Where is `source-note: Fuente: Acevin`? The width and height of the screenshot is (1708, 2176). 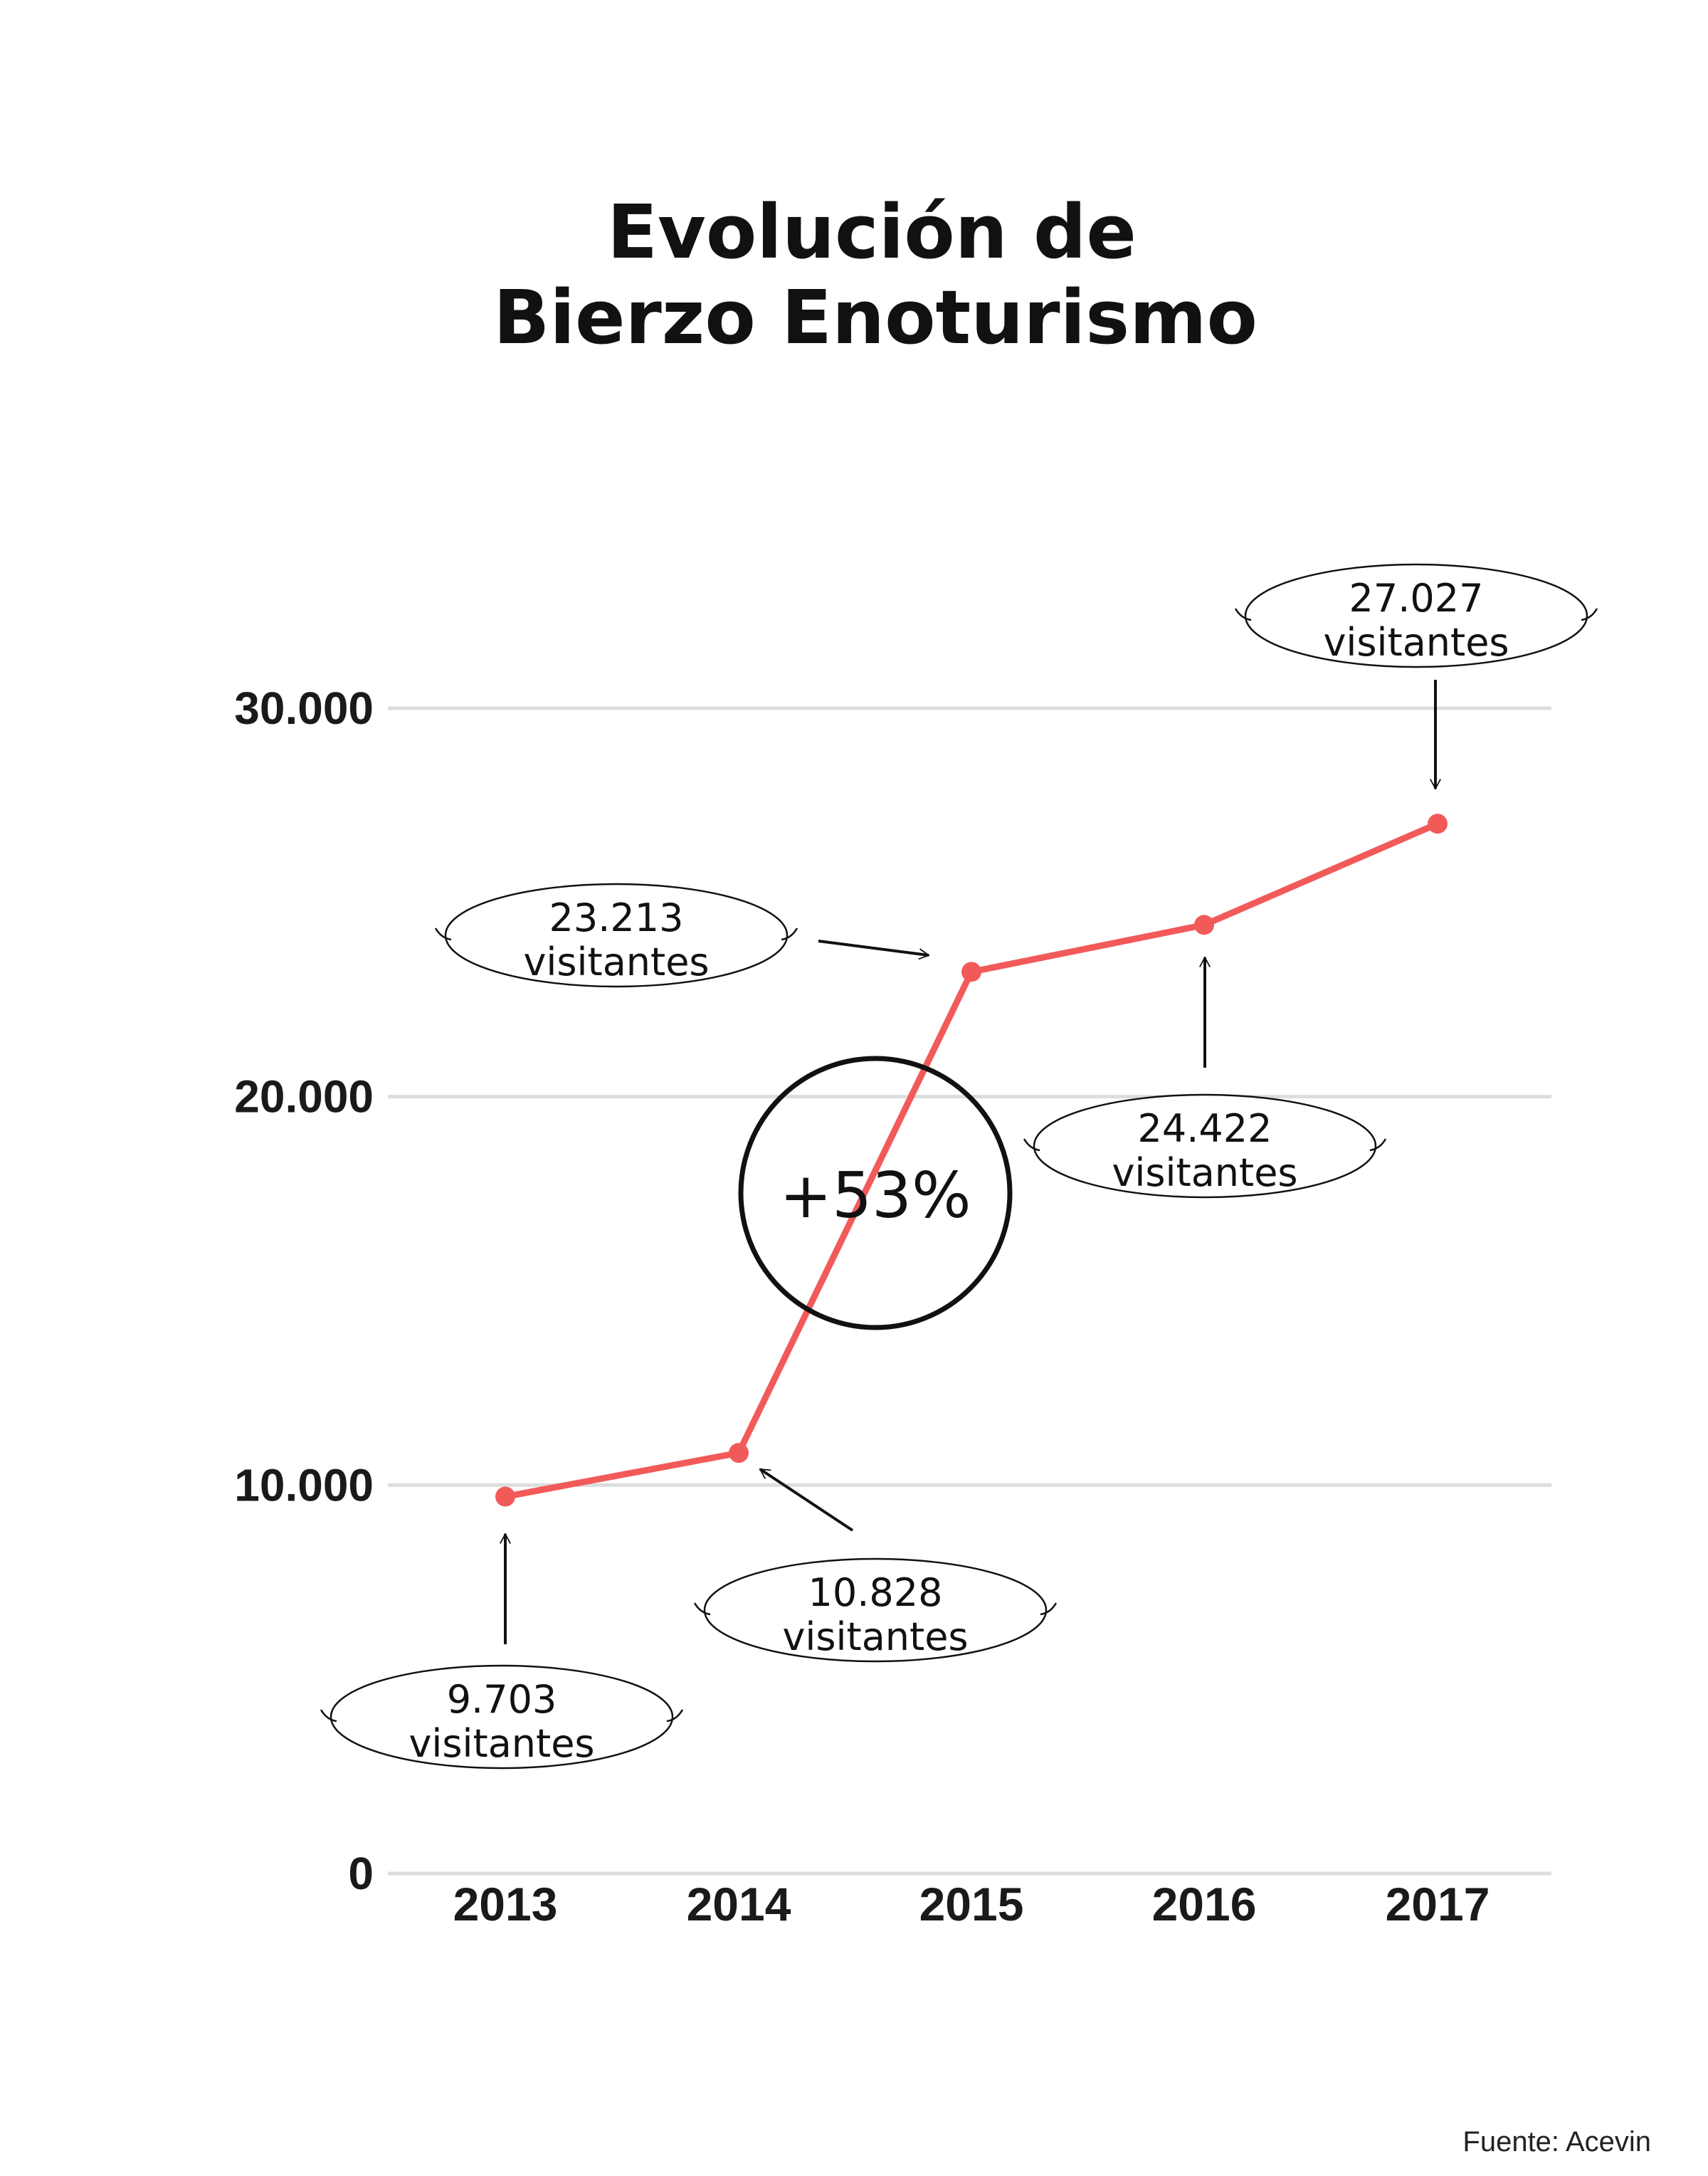 source-note: Fuente: Acevin is located at coordinates (1556, 2141).